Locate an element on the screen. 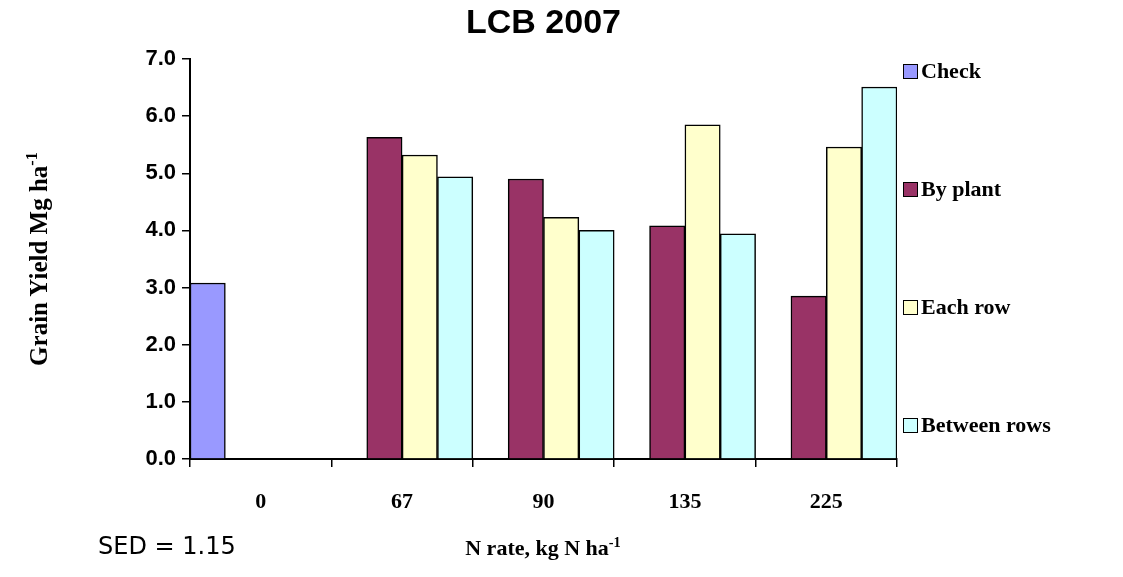  x-tick-label: 67 is located at coordinates (402, 500).